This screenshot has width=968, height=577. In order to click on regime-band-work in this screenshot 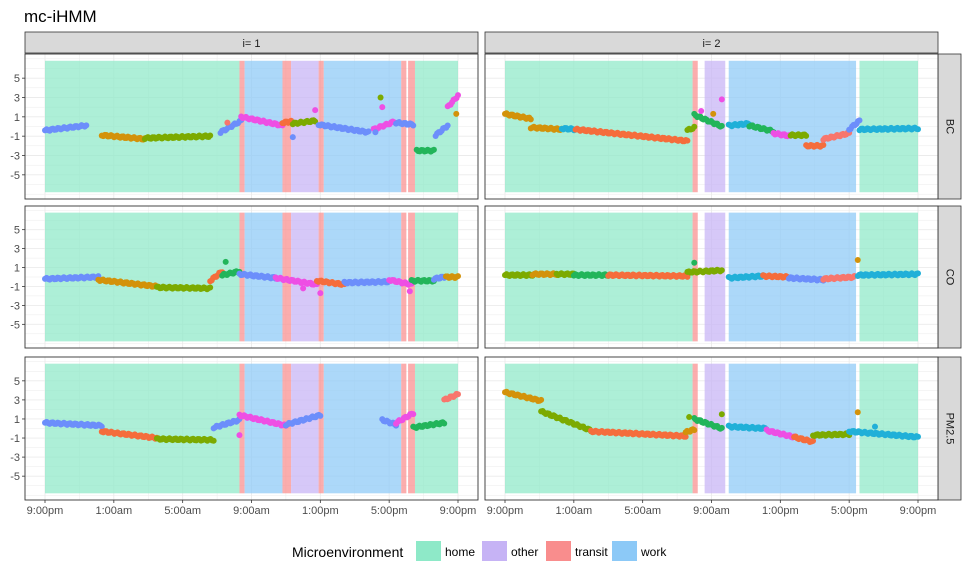, I will do `click(263, 428)`.